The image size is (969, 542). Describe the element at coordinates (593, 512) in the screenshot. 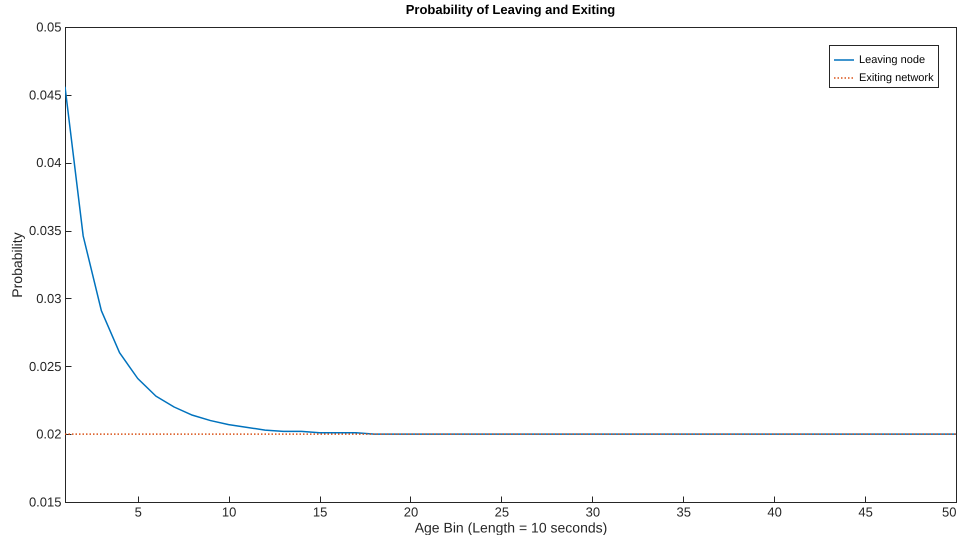

I see `x-tick-label: 30` at that location.